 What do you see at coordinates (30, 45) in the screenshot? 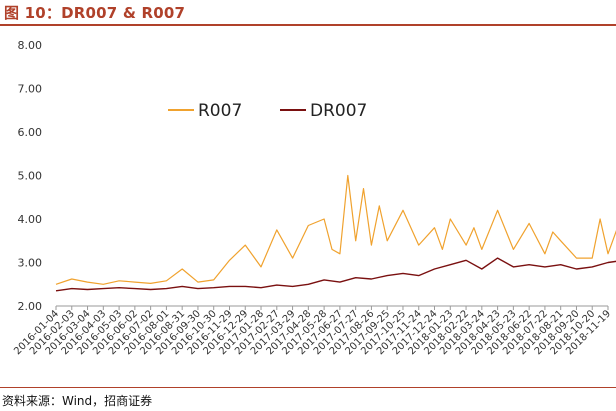
I see `y-tick-label: 8.00` at bounding box center [30, 45].